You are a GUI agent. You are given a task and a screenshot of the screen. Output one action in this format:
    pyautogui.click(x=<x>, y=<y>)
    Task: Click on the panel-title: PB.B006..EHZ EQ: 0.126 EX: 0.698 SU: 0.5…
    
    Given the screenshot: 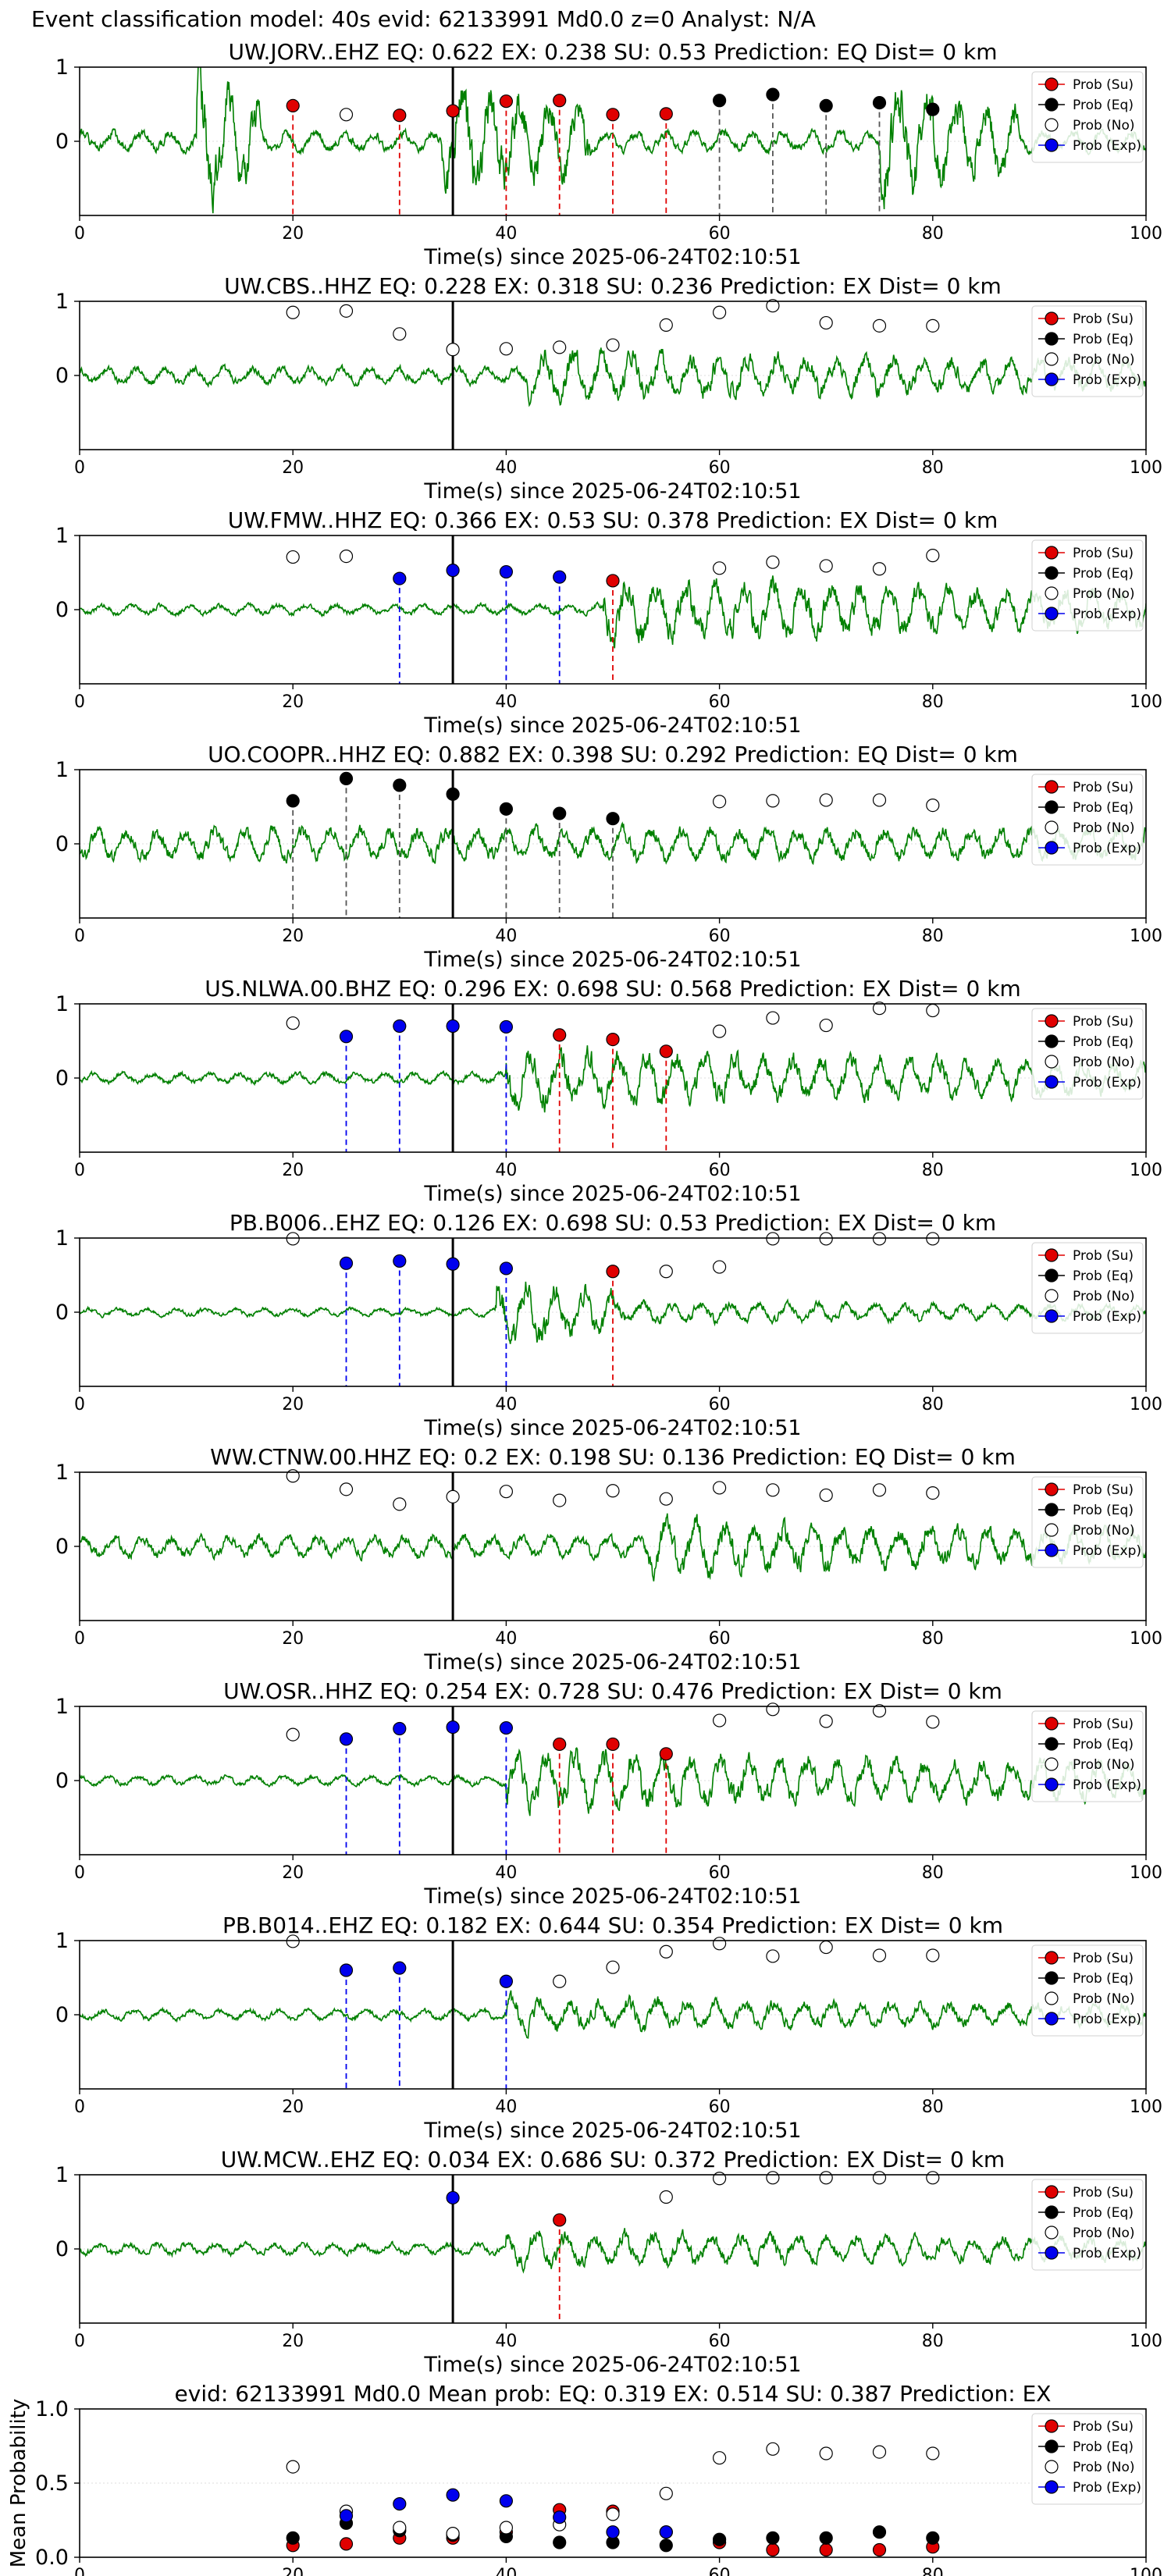 What is the action you would take?
    pyautogui.click(x=613, y=1223)
    